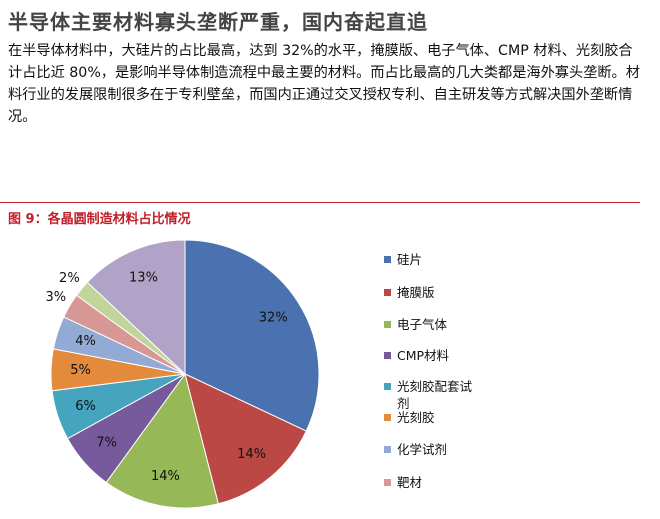  I want to click on data-label: 5%, so click(80, 370).